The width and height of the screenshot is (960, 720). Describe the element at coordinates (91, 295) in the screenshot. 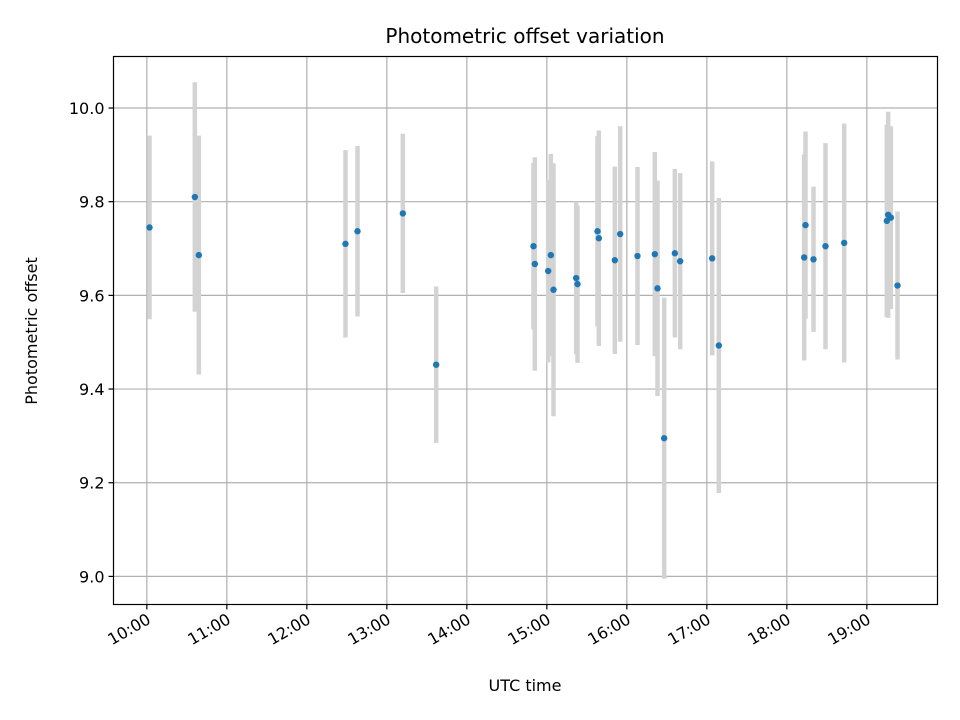

I see `y-tick-label: 9.6` at that location.